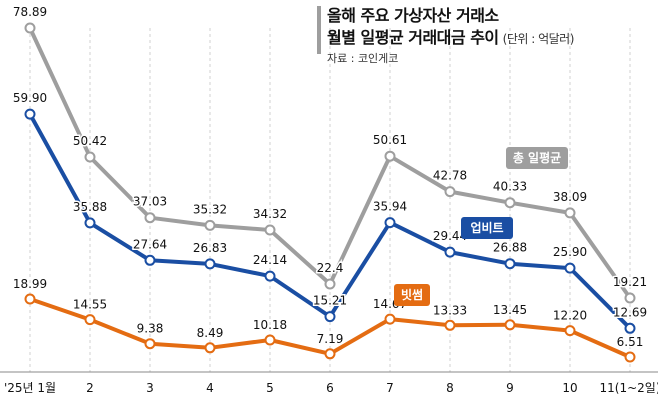 Image resolution: width=658 pixels, height=409 pixels. I want to click on data-label-s1-6: 22.4, so click(330, 268).